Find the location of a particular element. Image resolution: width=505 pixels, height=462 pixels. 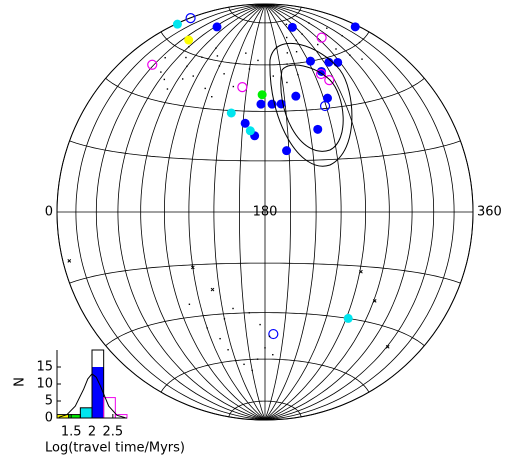

fit-curve is located at coordinates (92, 396).